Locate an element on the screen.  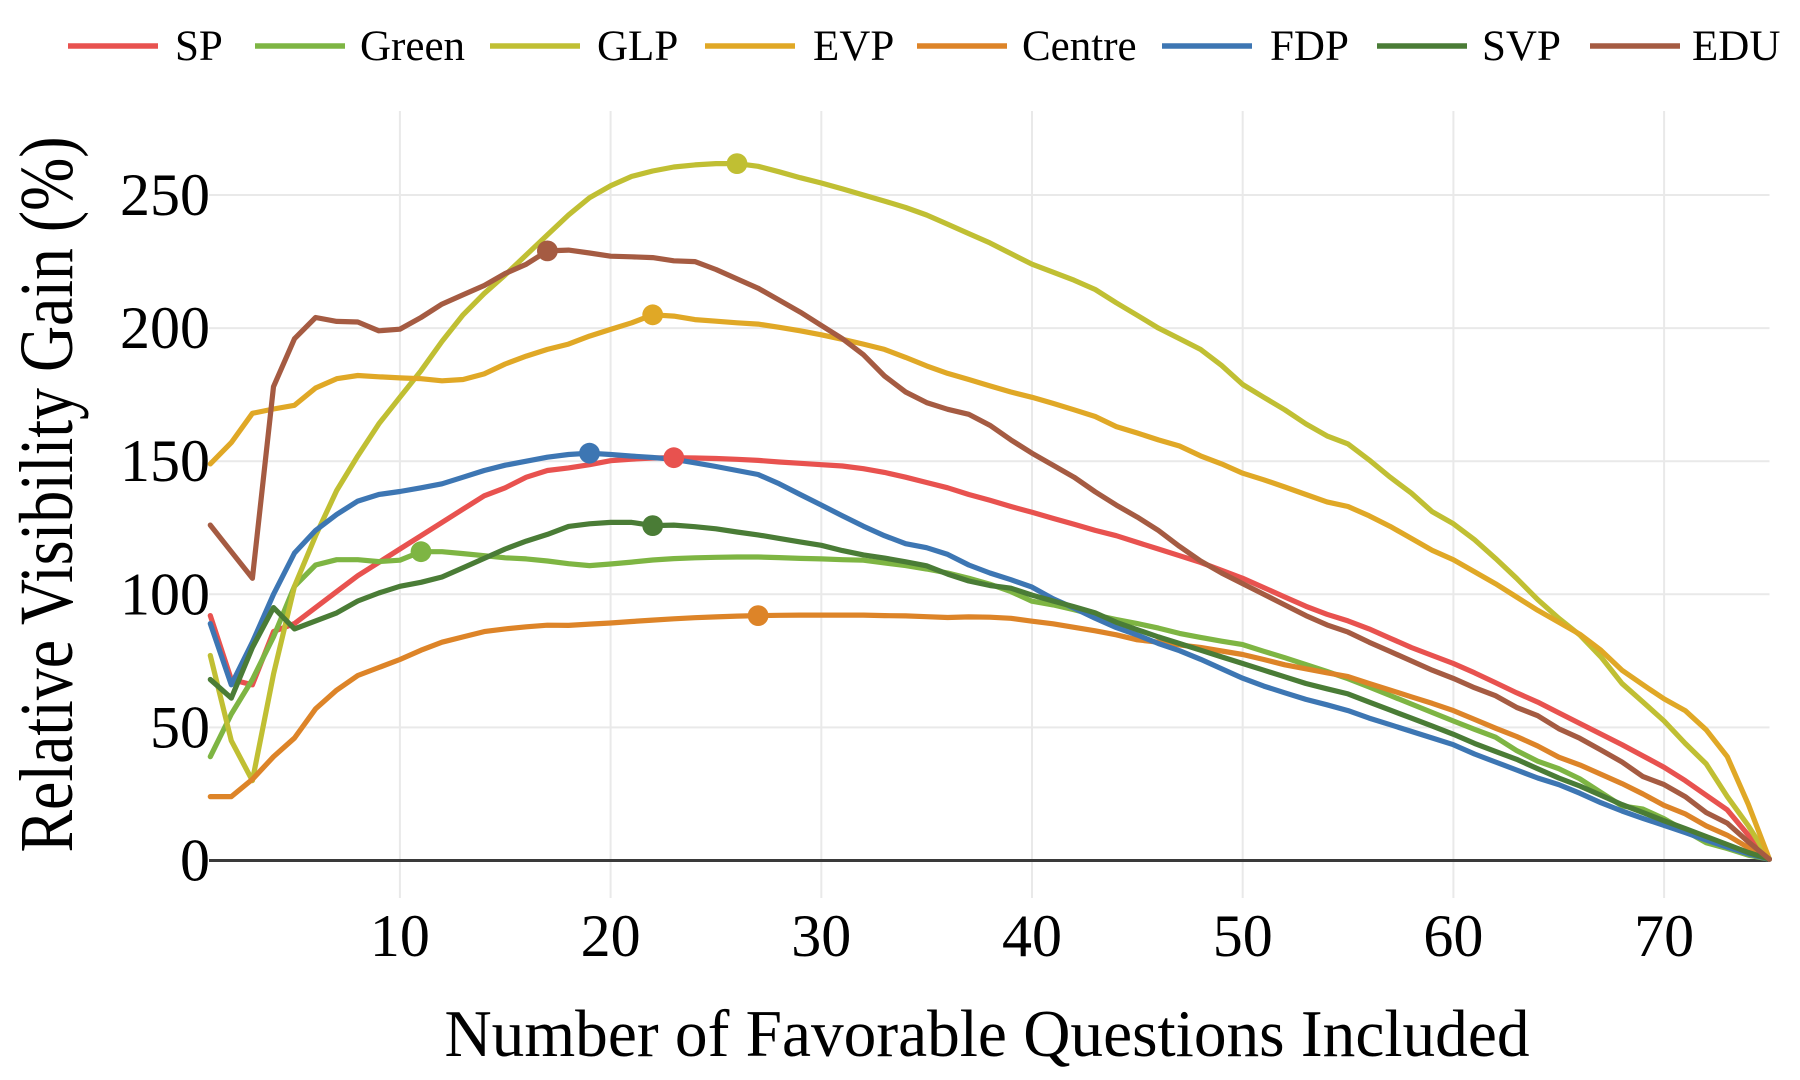
svg-text: SVP is located at coordinates (1521, 46).